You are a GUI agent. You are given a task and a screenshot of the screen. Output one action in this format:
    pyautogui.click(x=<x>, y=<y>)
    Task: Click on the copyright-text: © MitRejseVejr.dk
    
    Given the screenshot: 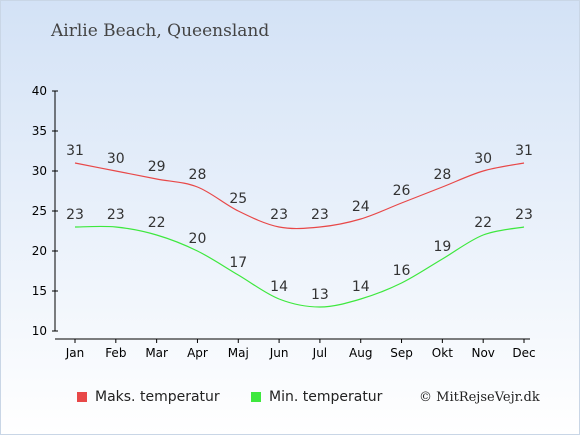 What is the action you would take?
    pyautogui.click(x=479, y=397)
    